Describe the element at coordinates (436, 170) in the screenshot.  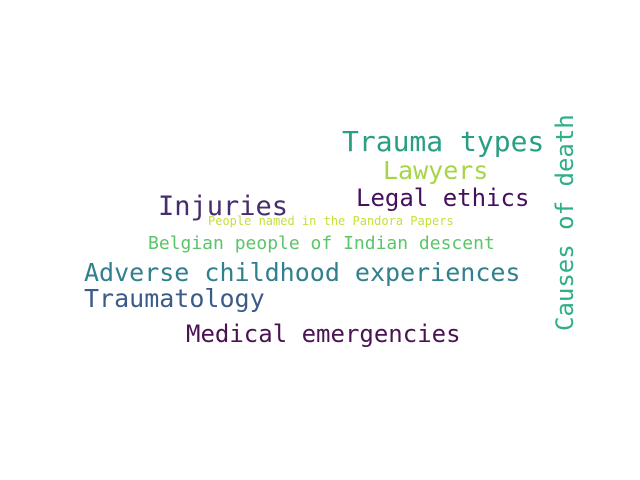
I see `word-lawyers: Lawyers` at that location.